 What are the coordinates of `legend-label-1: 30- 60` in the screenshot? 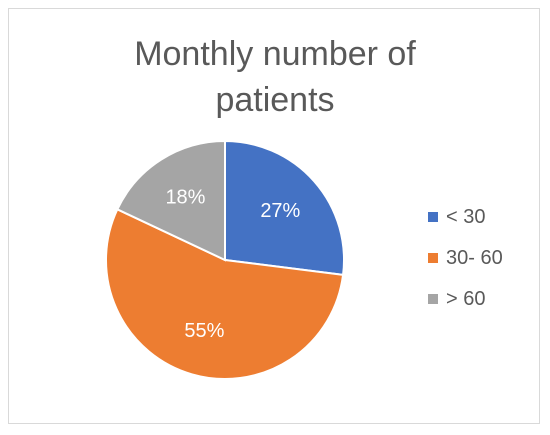 It's located at (474, 258).